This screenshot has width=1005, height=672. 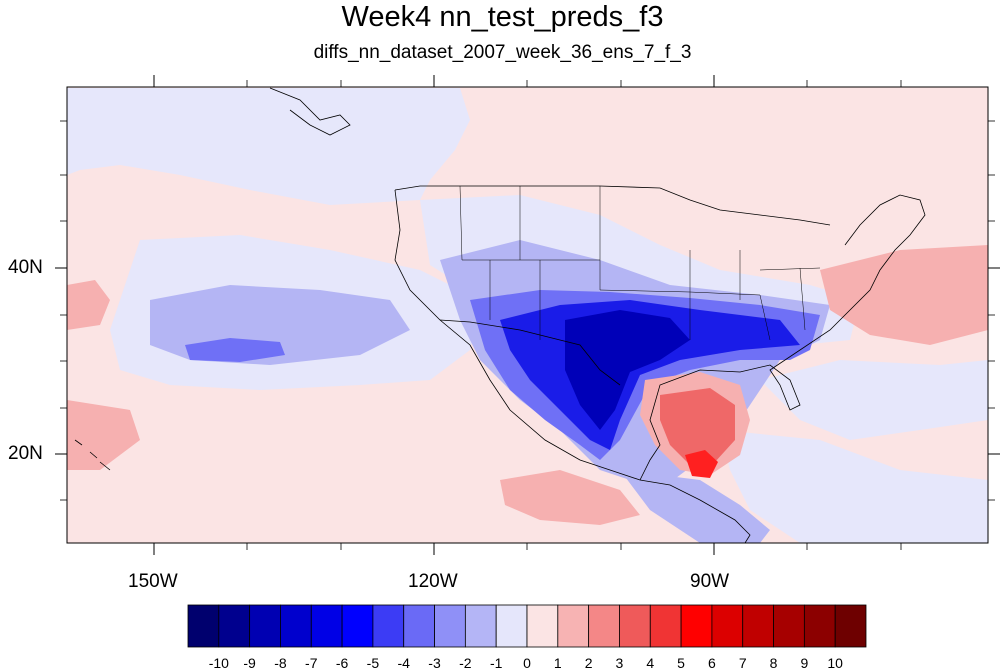 What do you see at coordinates (249, 663) in the screenshot?
I see `colorbar-tick-label: -9` at bounding box center [249, 663].